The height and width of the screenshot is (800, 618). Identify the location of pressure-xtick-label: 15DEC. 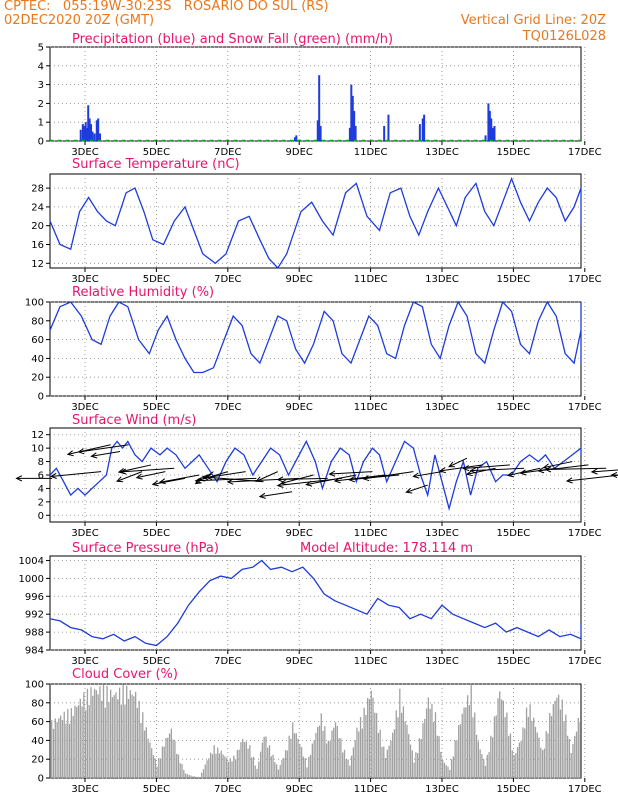
(514, 661).